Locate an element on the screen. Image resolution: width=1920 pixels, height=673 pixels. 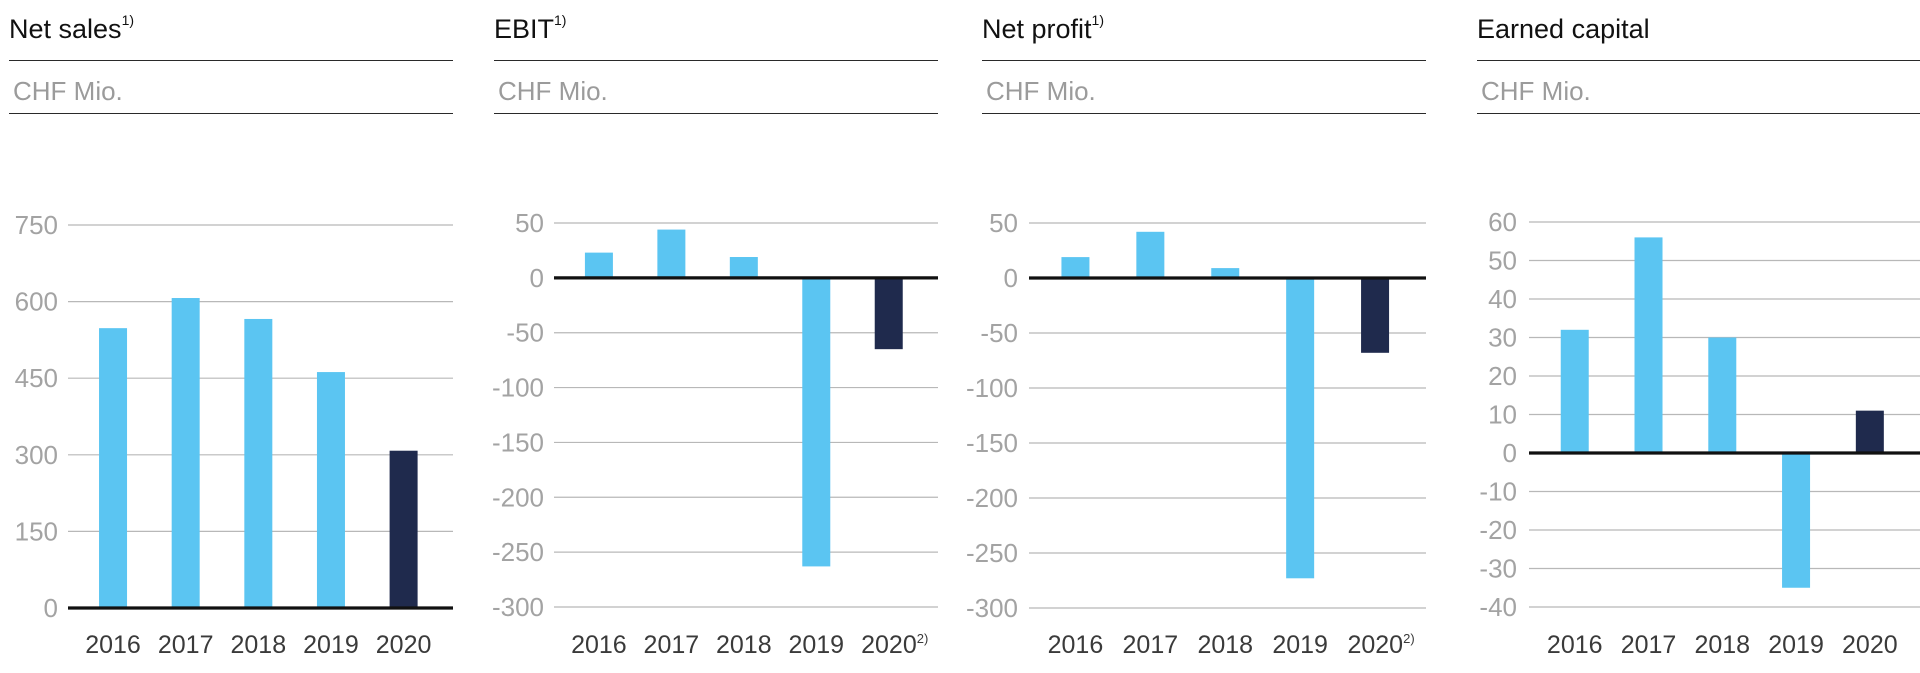
y-tick-label: -40 is located at coordinates (1498, 607).